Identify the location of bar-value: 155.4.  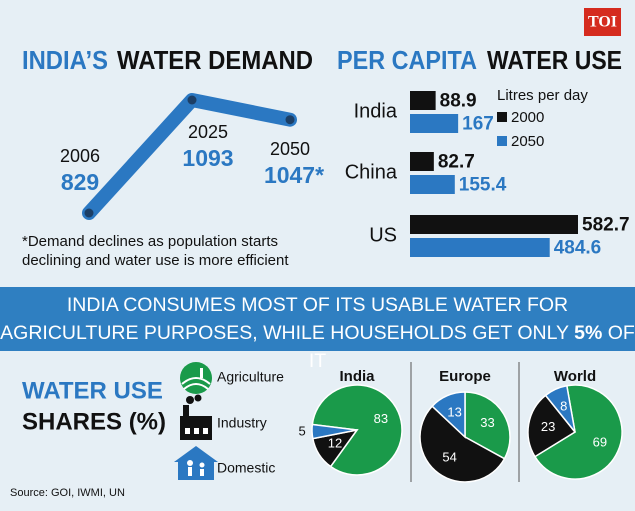
(483, 185).